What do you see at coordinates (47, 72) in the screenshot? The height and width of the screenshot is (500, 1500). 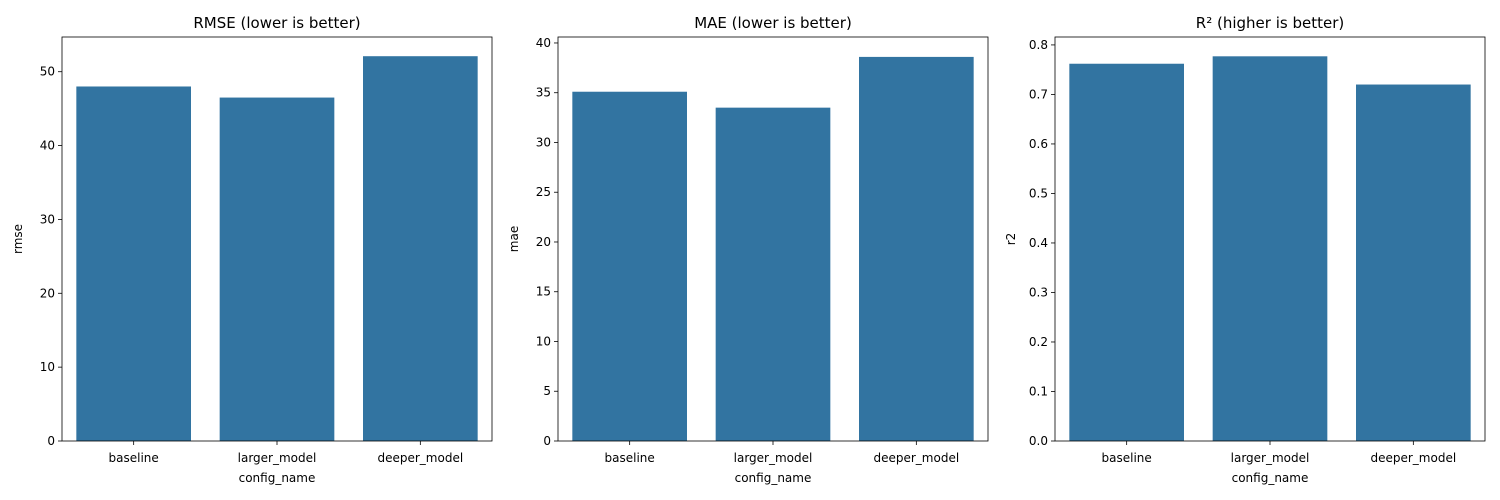 I see `y-tick-label: 50` at bounding box center [47, 72].